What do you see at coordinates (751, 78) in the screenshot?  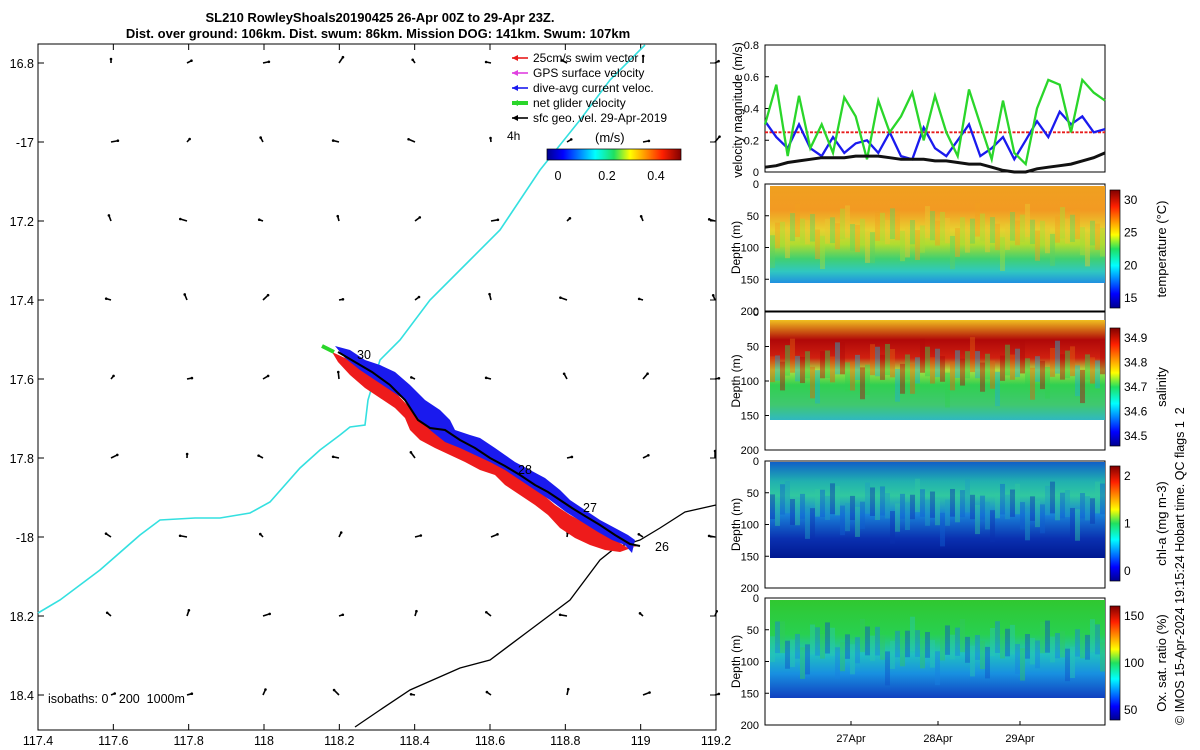 I see `velocity-ytick-label: 0.6` at bounding box center [751, 78].